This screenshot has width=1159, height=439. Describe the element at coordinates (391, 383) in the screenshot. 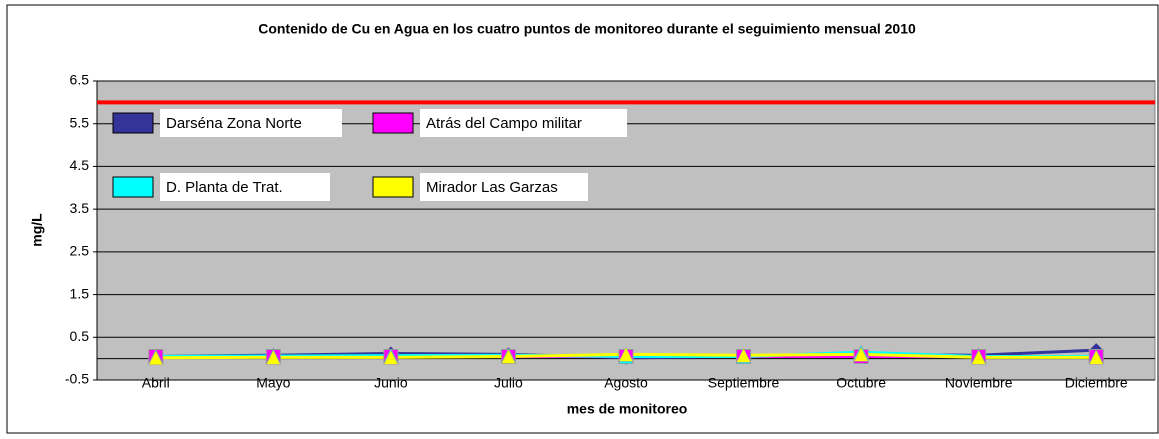

I see `x-tick-label: Junio` at that location.